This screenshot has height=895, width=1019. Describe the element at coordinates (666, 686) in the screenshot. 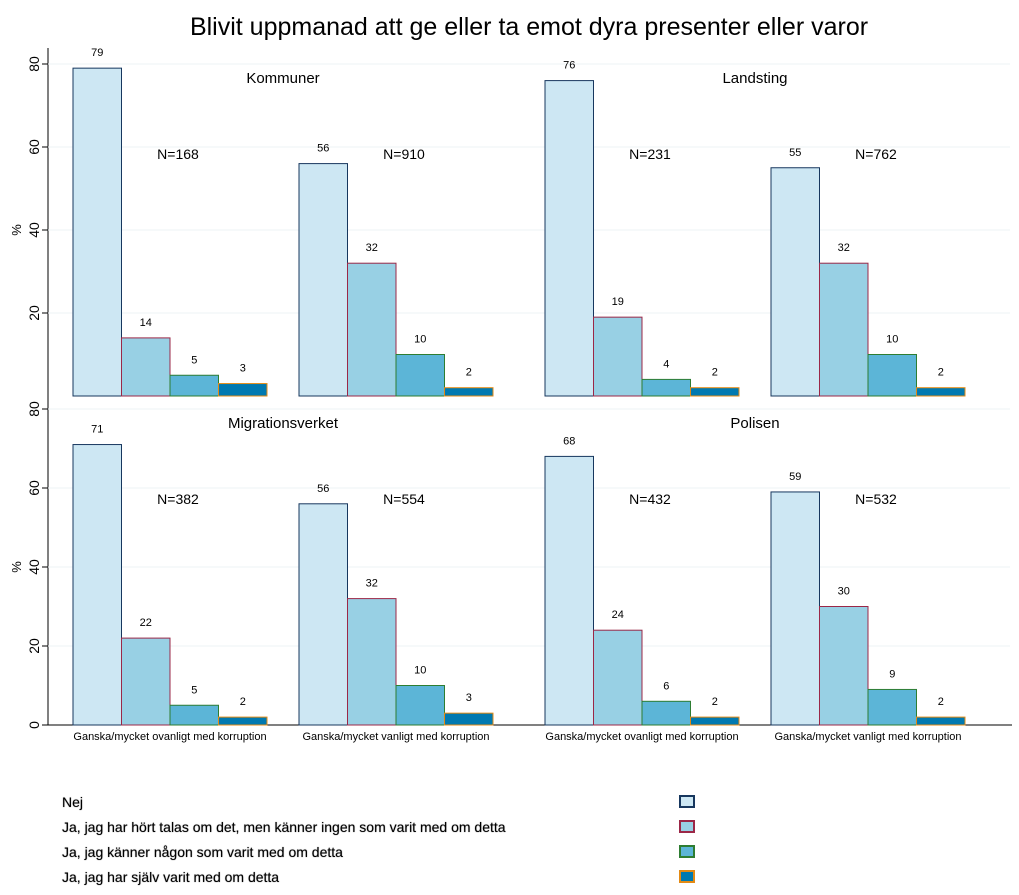

I see `data-label: 6` at that location.